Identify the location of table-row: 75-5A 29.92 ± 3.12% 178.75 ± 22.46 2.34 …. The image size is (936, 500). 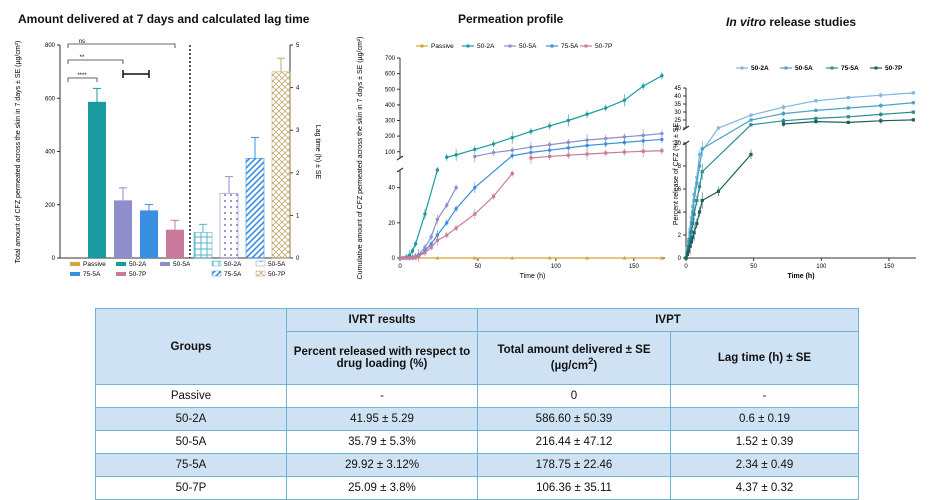
(477, 465).